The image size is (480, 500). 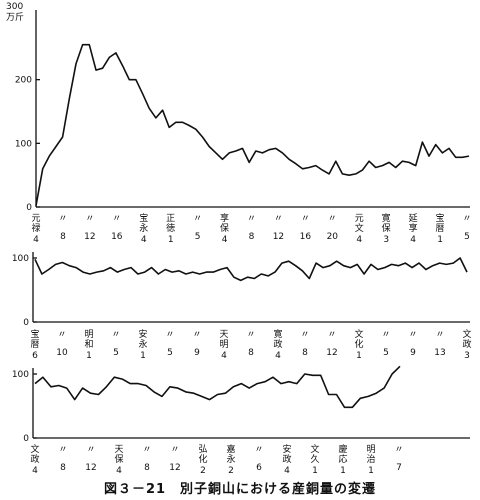 I want to click on x-tick-era-label: 弘, so click(x=202, y=449).